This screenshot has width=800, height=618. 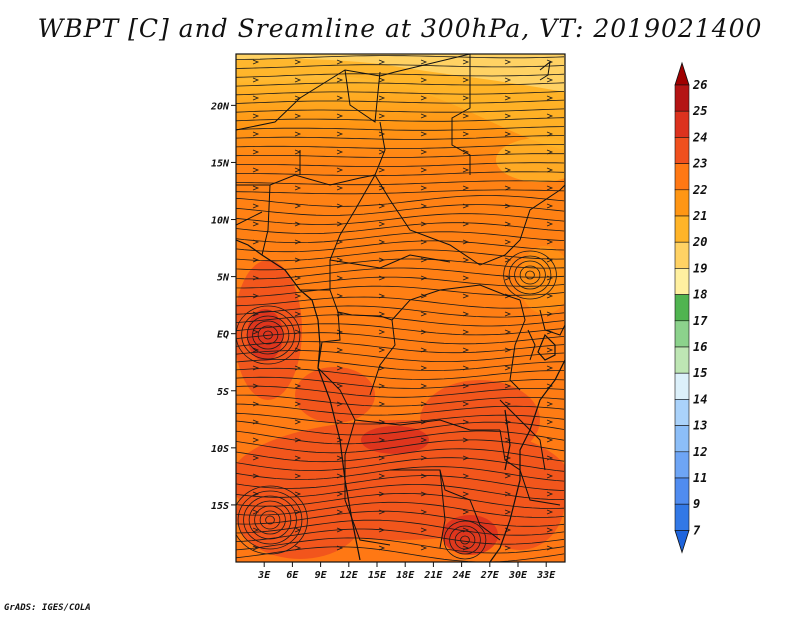 What do you see at coordinates (700, 268) in the screenshot?
I see `colorbar-label: 19` at bounding box center [700, 268].